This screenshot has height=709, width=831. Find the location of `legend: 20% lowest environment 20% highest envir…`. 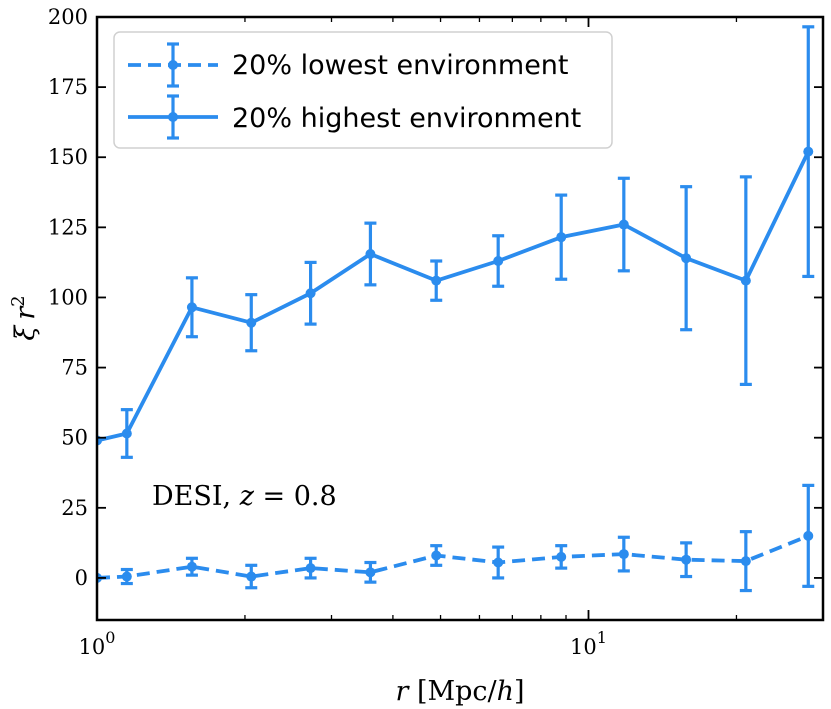

legend: 20% lowest environment 20% highest envir… is located at coordinates (363, 90).